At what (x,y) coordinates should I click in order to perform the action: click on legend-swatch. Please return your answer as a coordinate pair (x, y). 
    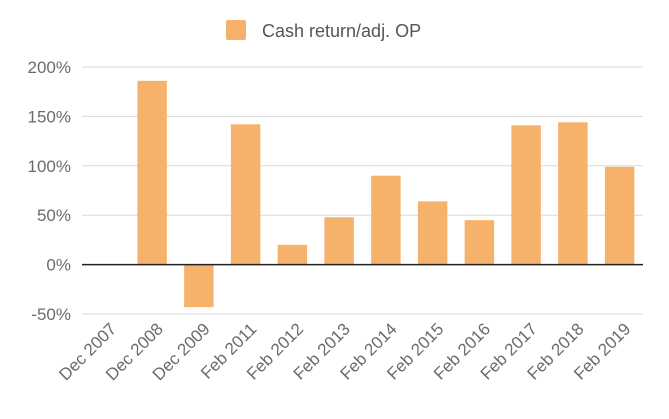
    Looking at the image, I should click on (236, 30).